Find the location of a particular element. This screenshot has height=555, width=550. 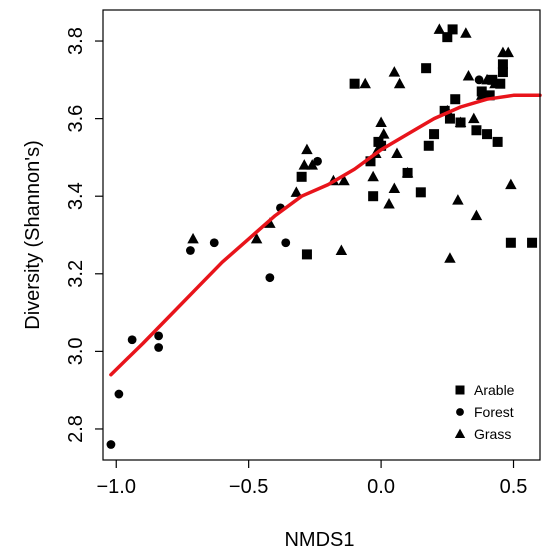

y-tick-label: 3.4 is located at coordinates (76, 196).